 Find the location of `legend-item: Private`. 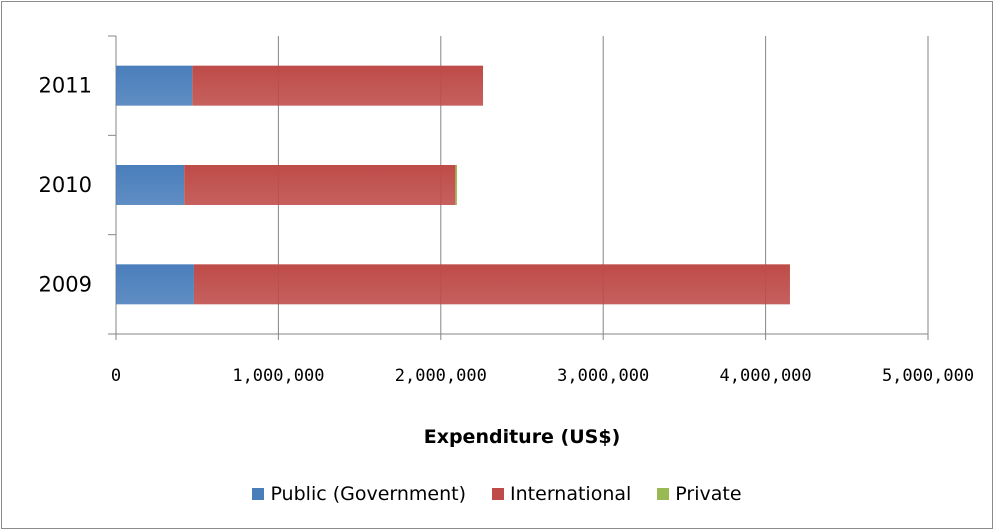

legend-item: Private is located at coordinates (699, 494).